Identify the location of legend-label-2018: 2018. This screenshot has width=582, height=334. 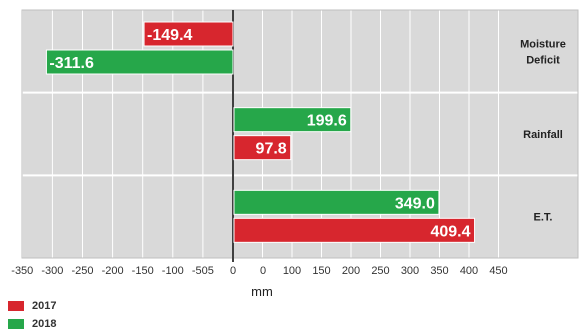
(44, 324).